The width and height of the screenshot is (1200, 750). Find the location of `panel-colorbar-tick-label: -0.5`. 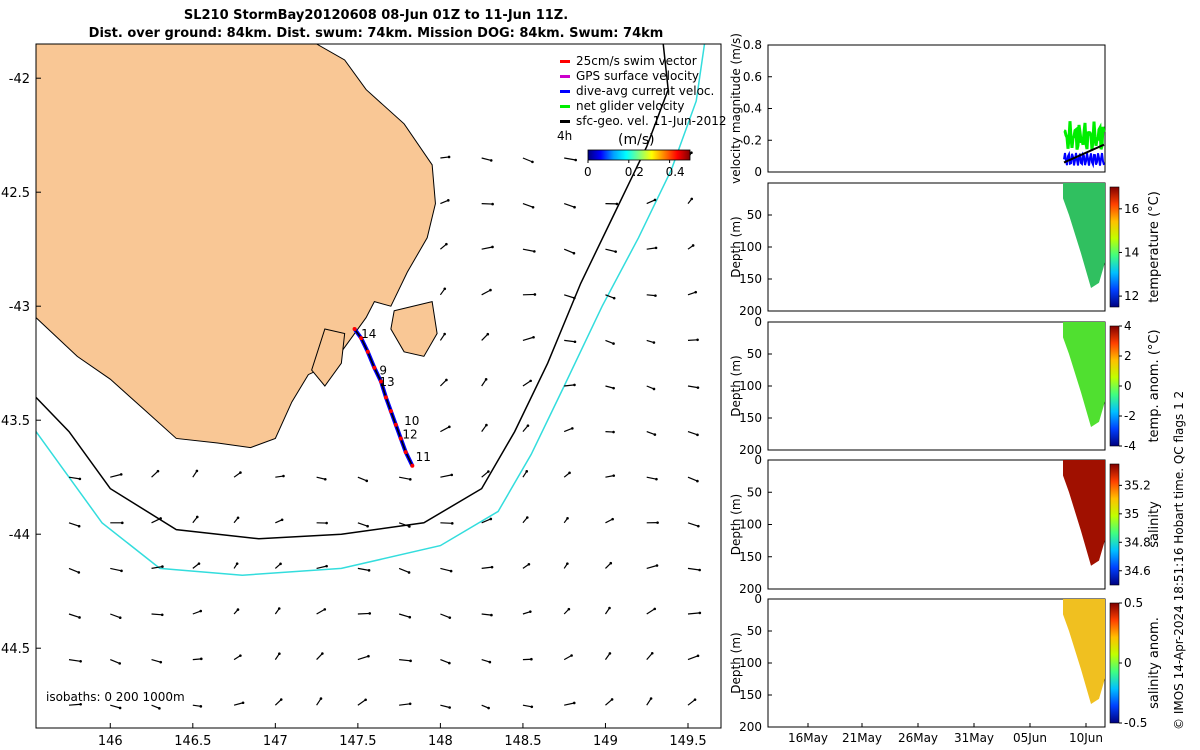

panel-colorbar-tick-label: -0.5 is located at coordinates (1135, 723).